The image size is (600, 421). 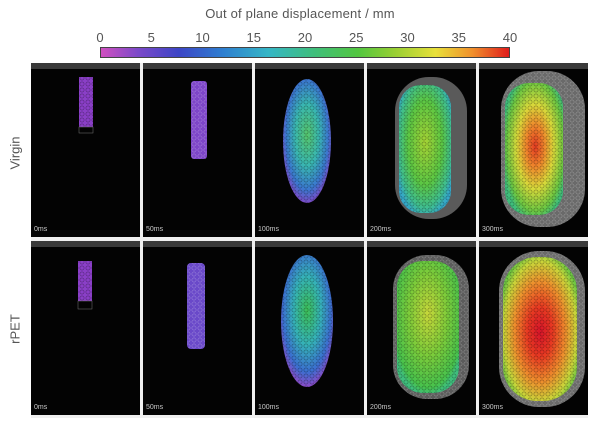 I want to click on row-label-virgin: Virgin, so click(x=15, y=153).